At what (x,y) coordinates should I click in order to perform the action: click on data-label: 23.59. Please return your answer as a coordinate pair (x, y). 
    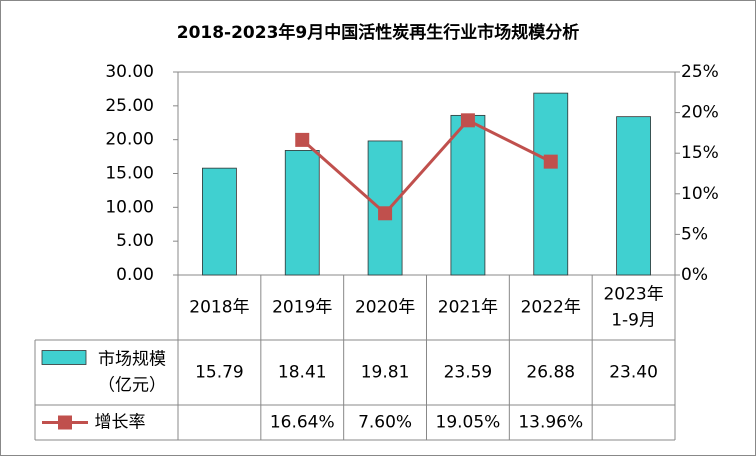
    Looking at the image, I should click on (468, 373).